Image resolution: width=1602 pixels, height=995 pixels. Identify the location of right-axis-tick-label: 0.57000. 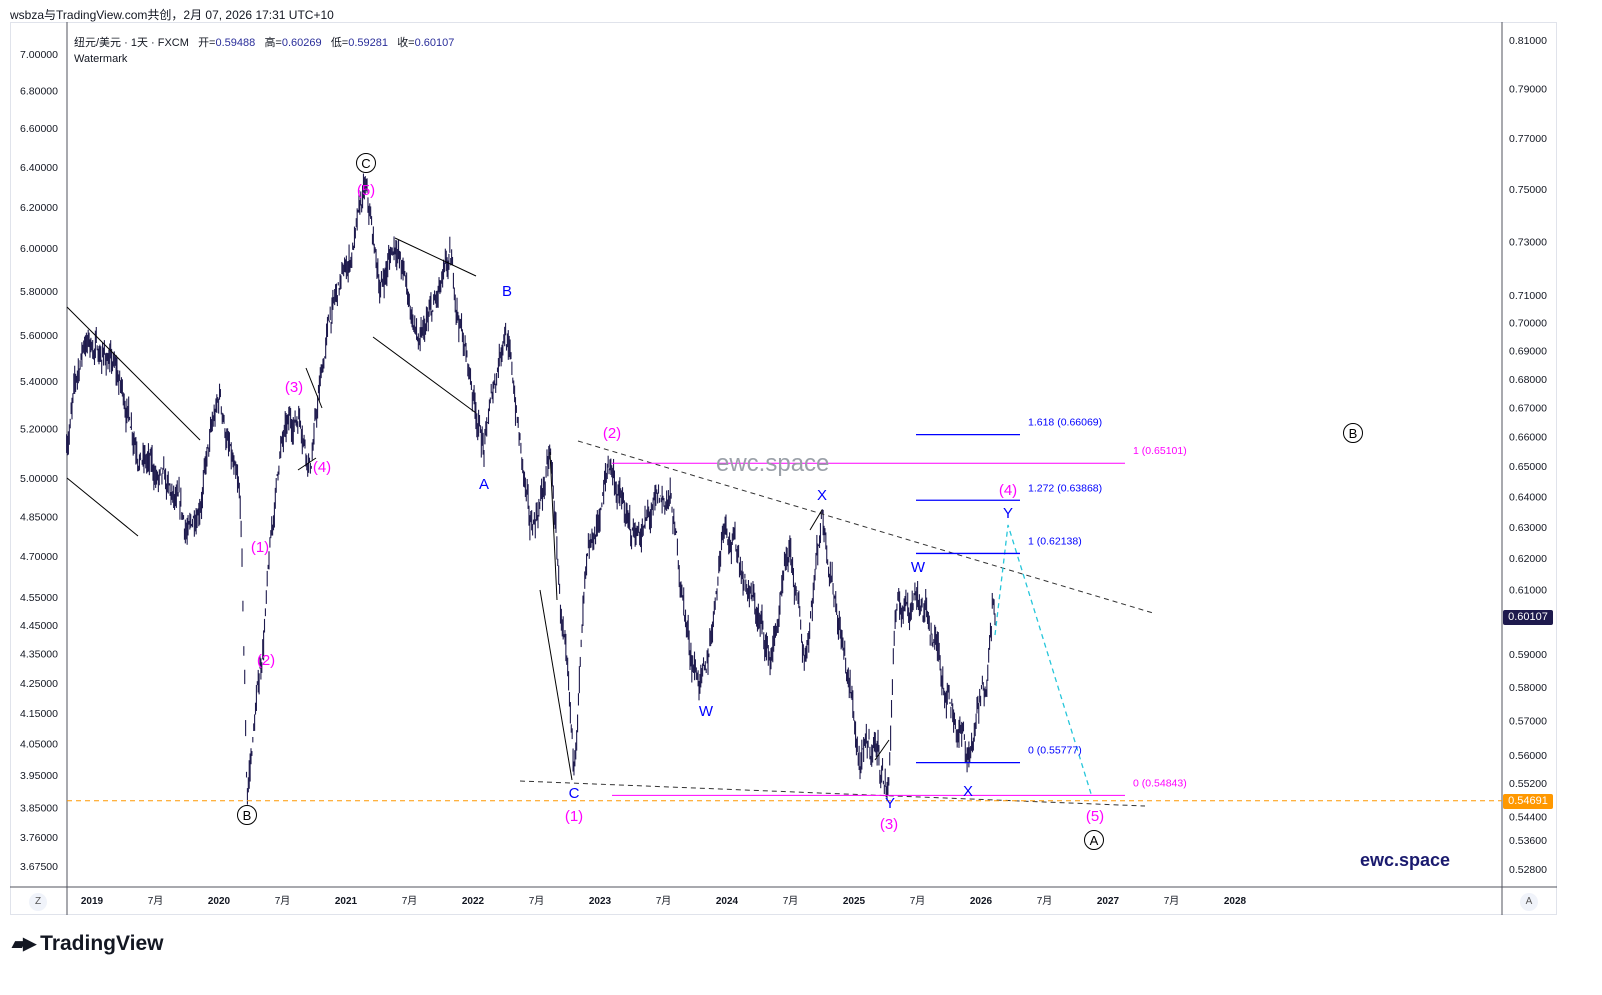
(1528, 722).